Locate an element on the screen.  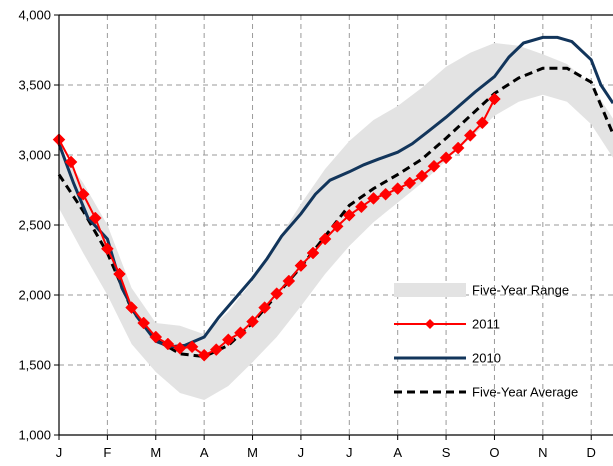
y-tick-label: 3,500 is located at coordinates (34, 85).